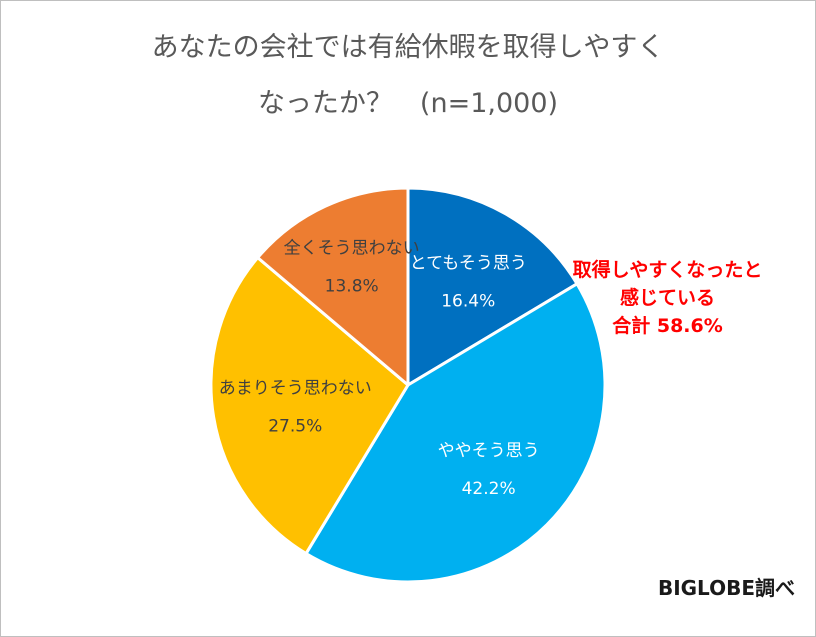 The image size is (816, 637). I want to click on slice-value-totemo-sou-omou: 16.4%, so click(468, 302).